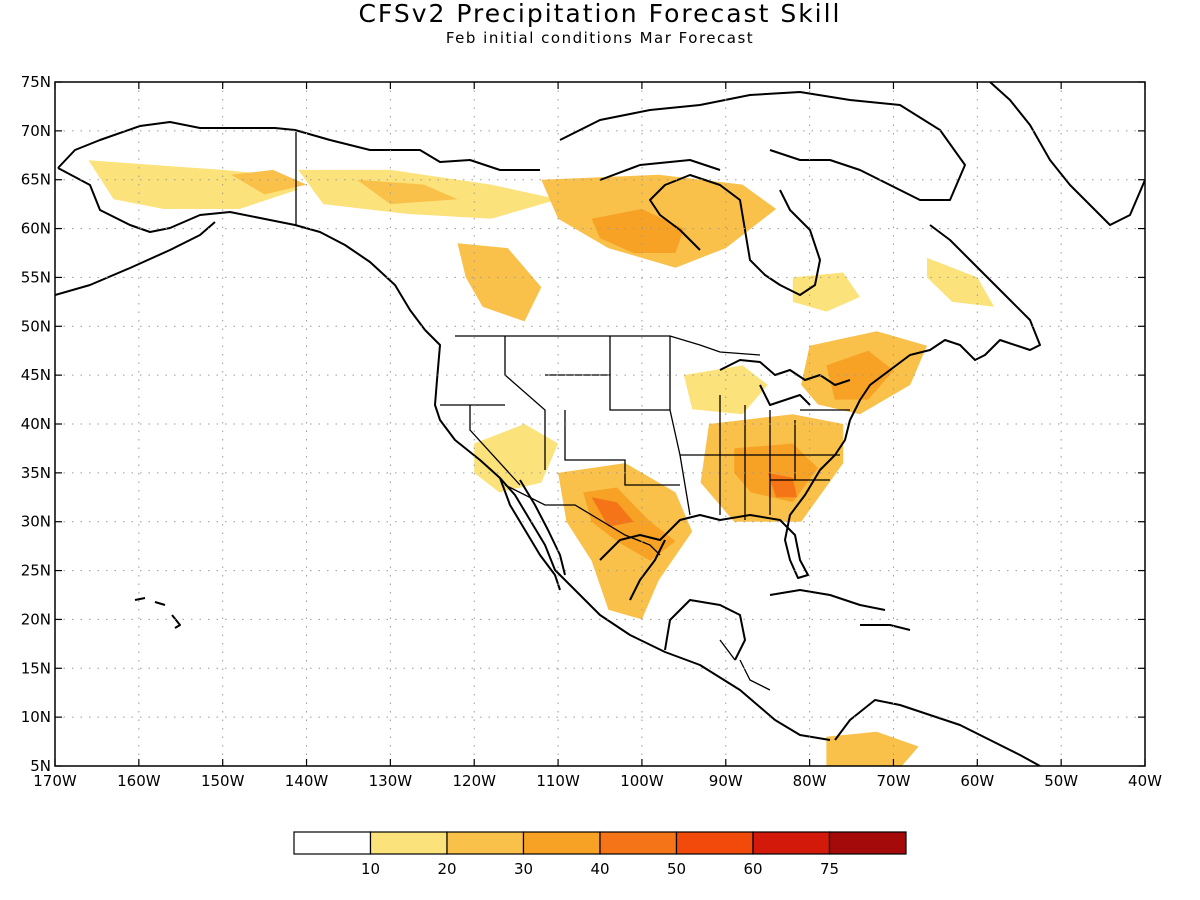 The width and height of the screenshot is (1200, 900). What do you see at coordinates (36, 131) in the screenshot?
I see `lat-label: 70N` at bounding box center [36, 131].